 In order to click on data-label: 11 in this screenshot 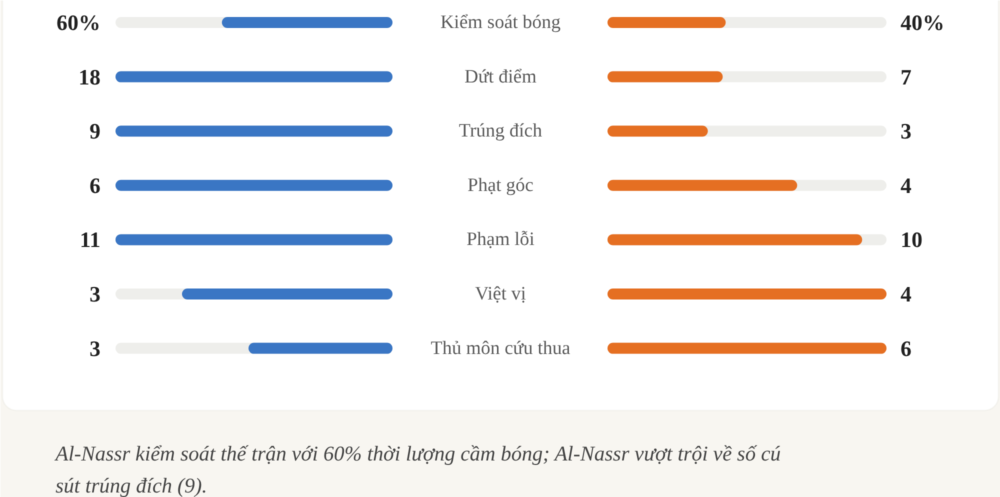, I will do `click(90, 239)`.